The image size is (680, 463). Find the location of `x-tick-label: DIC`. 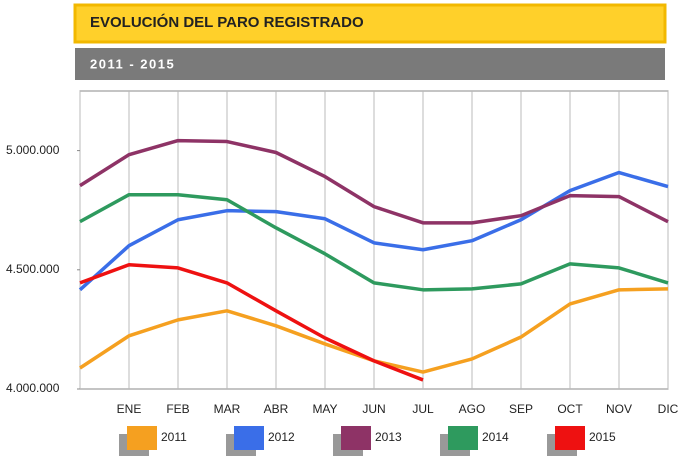

x-tick-label: DIC is located at coordinates (668, 409).